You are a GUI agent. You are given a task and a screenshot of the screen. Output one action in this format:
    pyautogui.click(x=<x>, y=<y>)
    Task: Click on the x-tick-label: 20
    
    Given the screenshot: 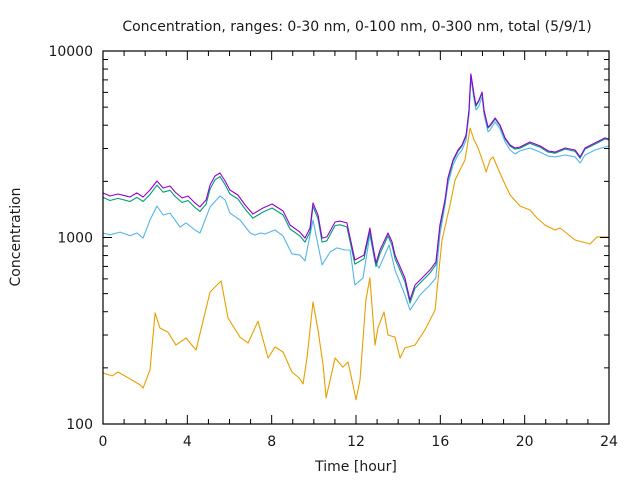 What is the action you would take?
    pyautogui.click(x=525, y=442)
    